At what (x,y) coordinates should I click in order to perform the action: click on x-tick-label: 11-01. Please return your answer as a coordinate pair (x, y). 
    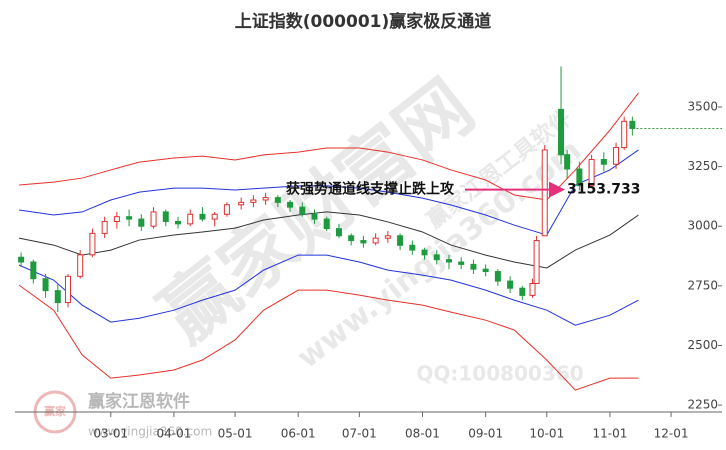
    Looking at the image, I should click on (610, 434).